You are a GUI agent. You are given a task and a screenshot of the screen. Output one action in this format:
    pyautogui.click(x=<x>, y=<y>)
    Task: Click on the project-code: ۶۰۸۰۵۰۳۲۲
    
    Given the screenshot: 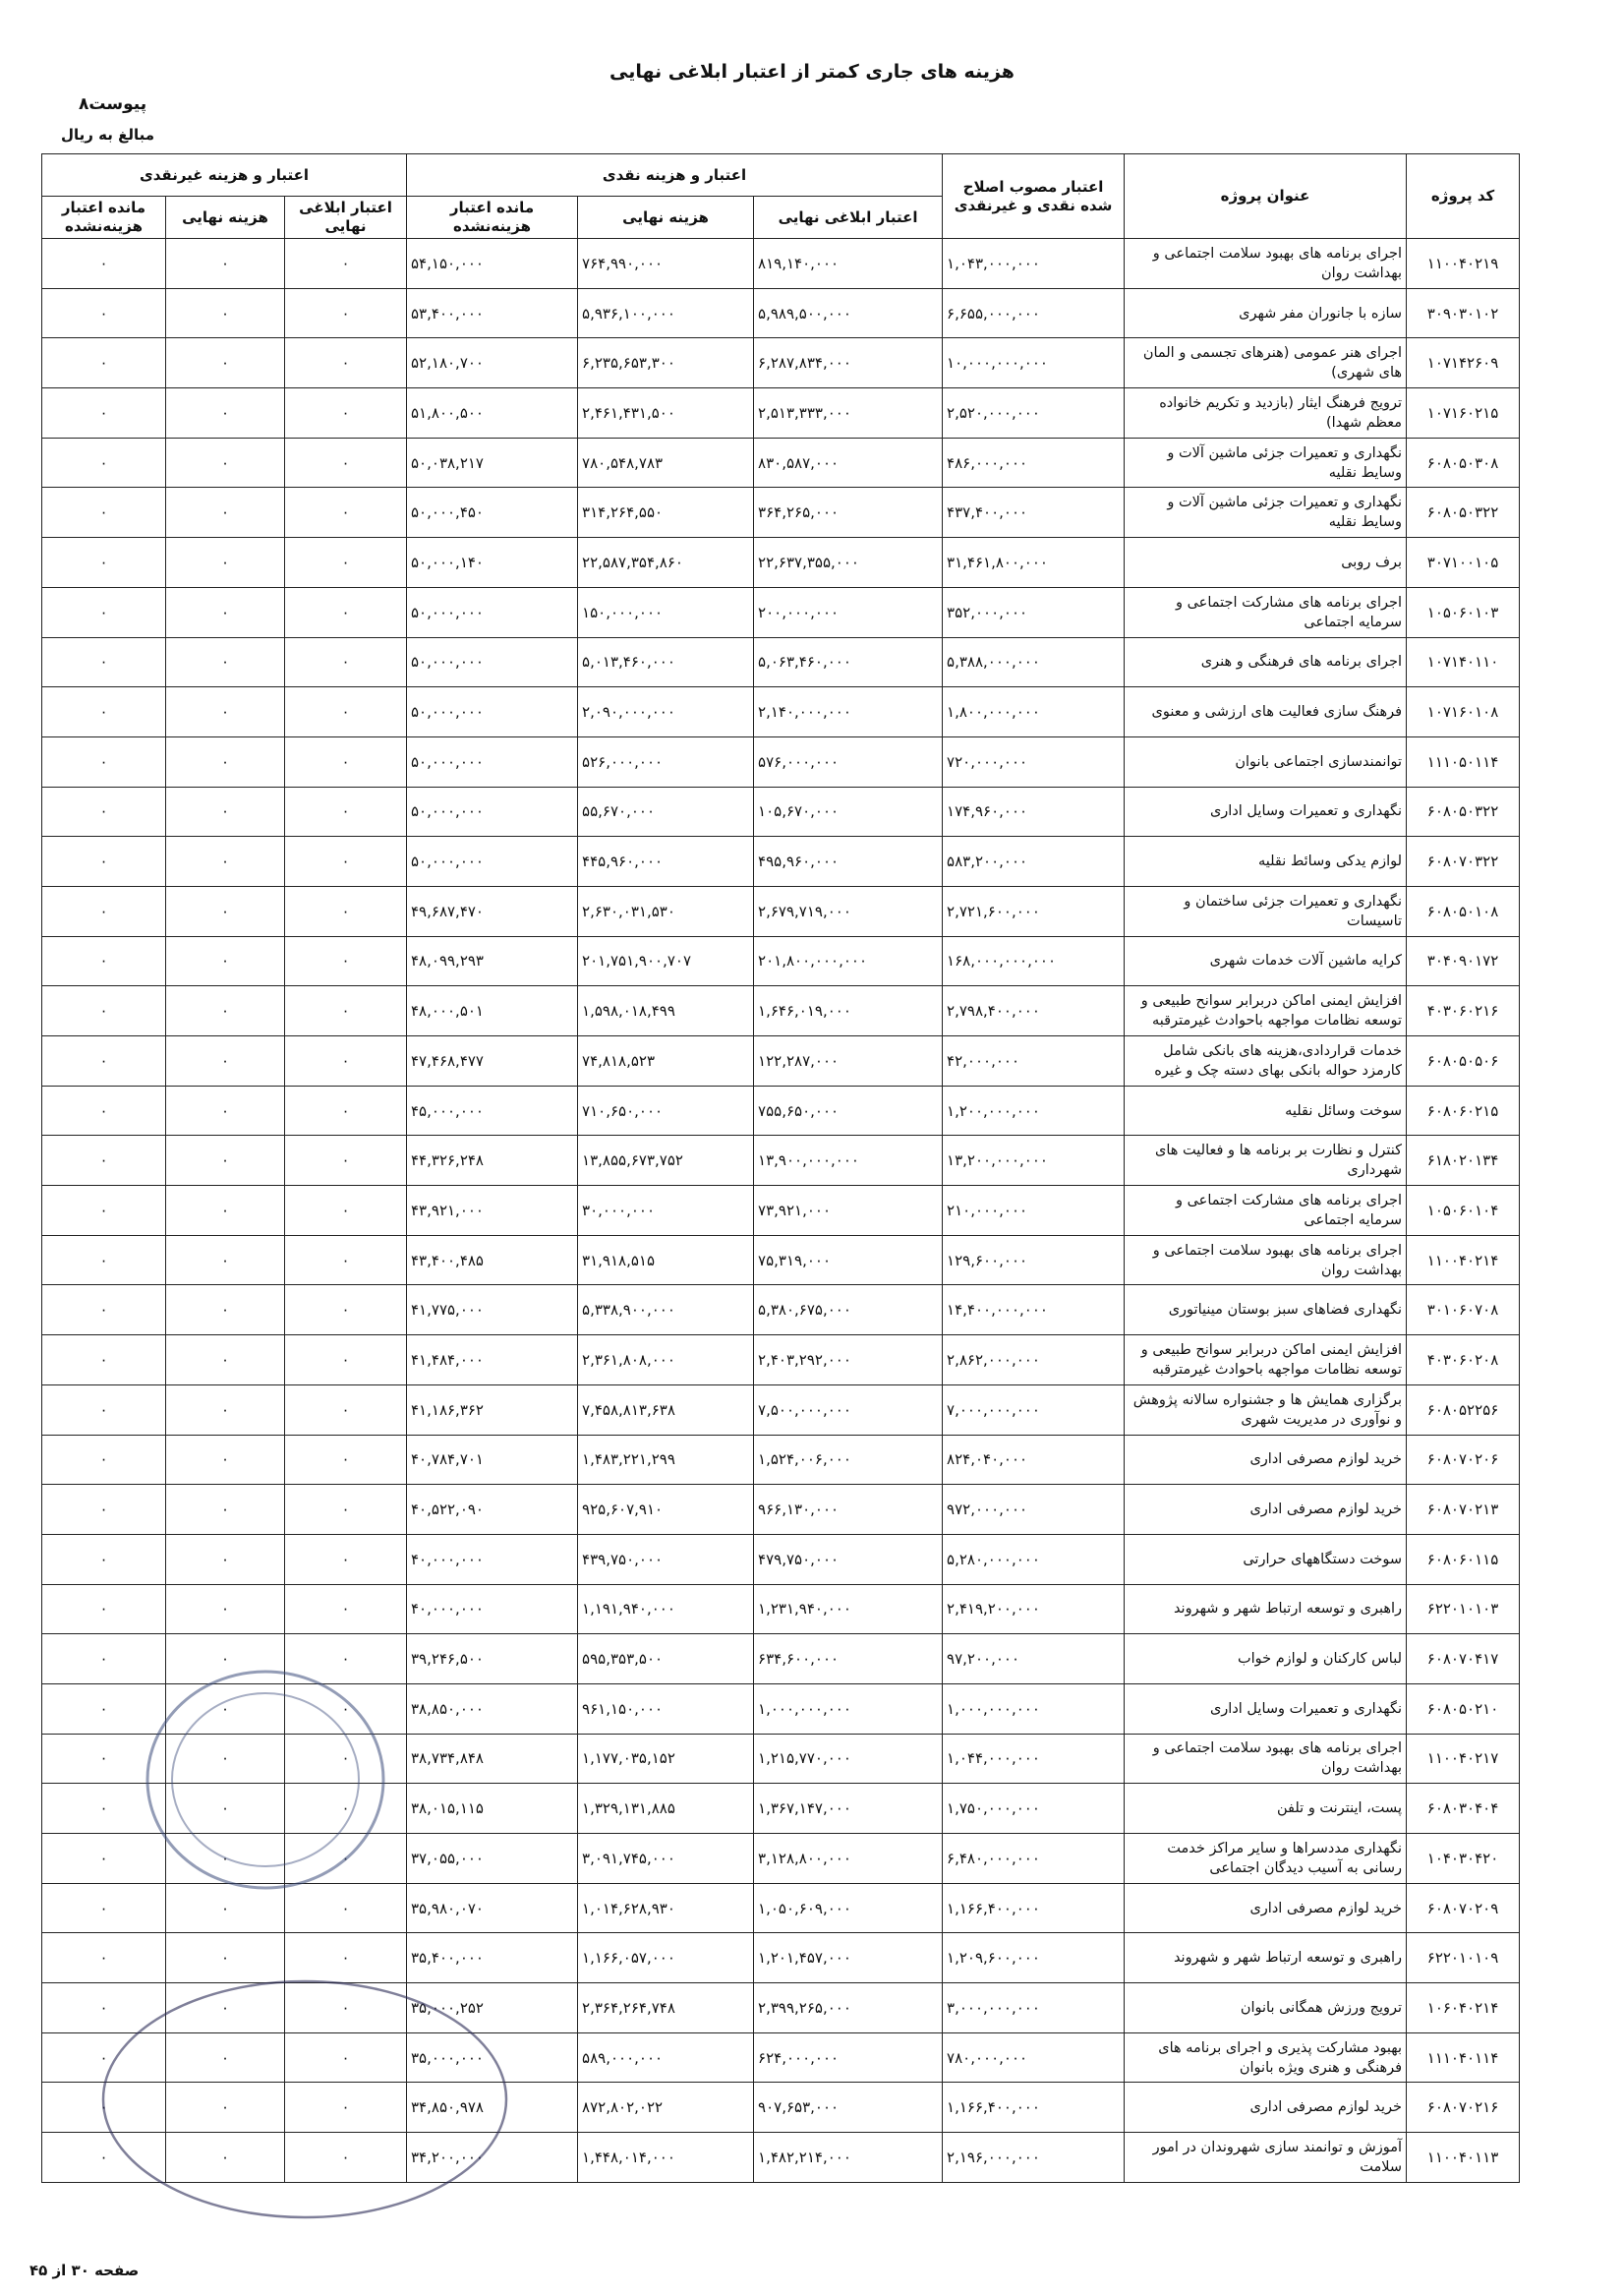 What is the action you would take?
    pyautogui.click(x=1463, y=513)
    